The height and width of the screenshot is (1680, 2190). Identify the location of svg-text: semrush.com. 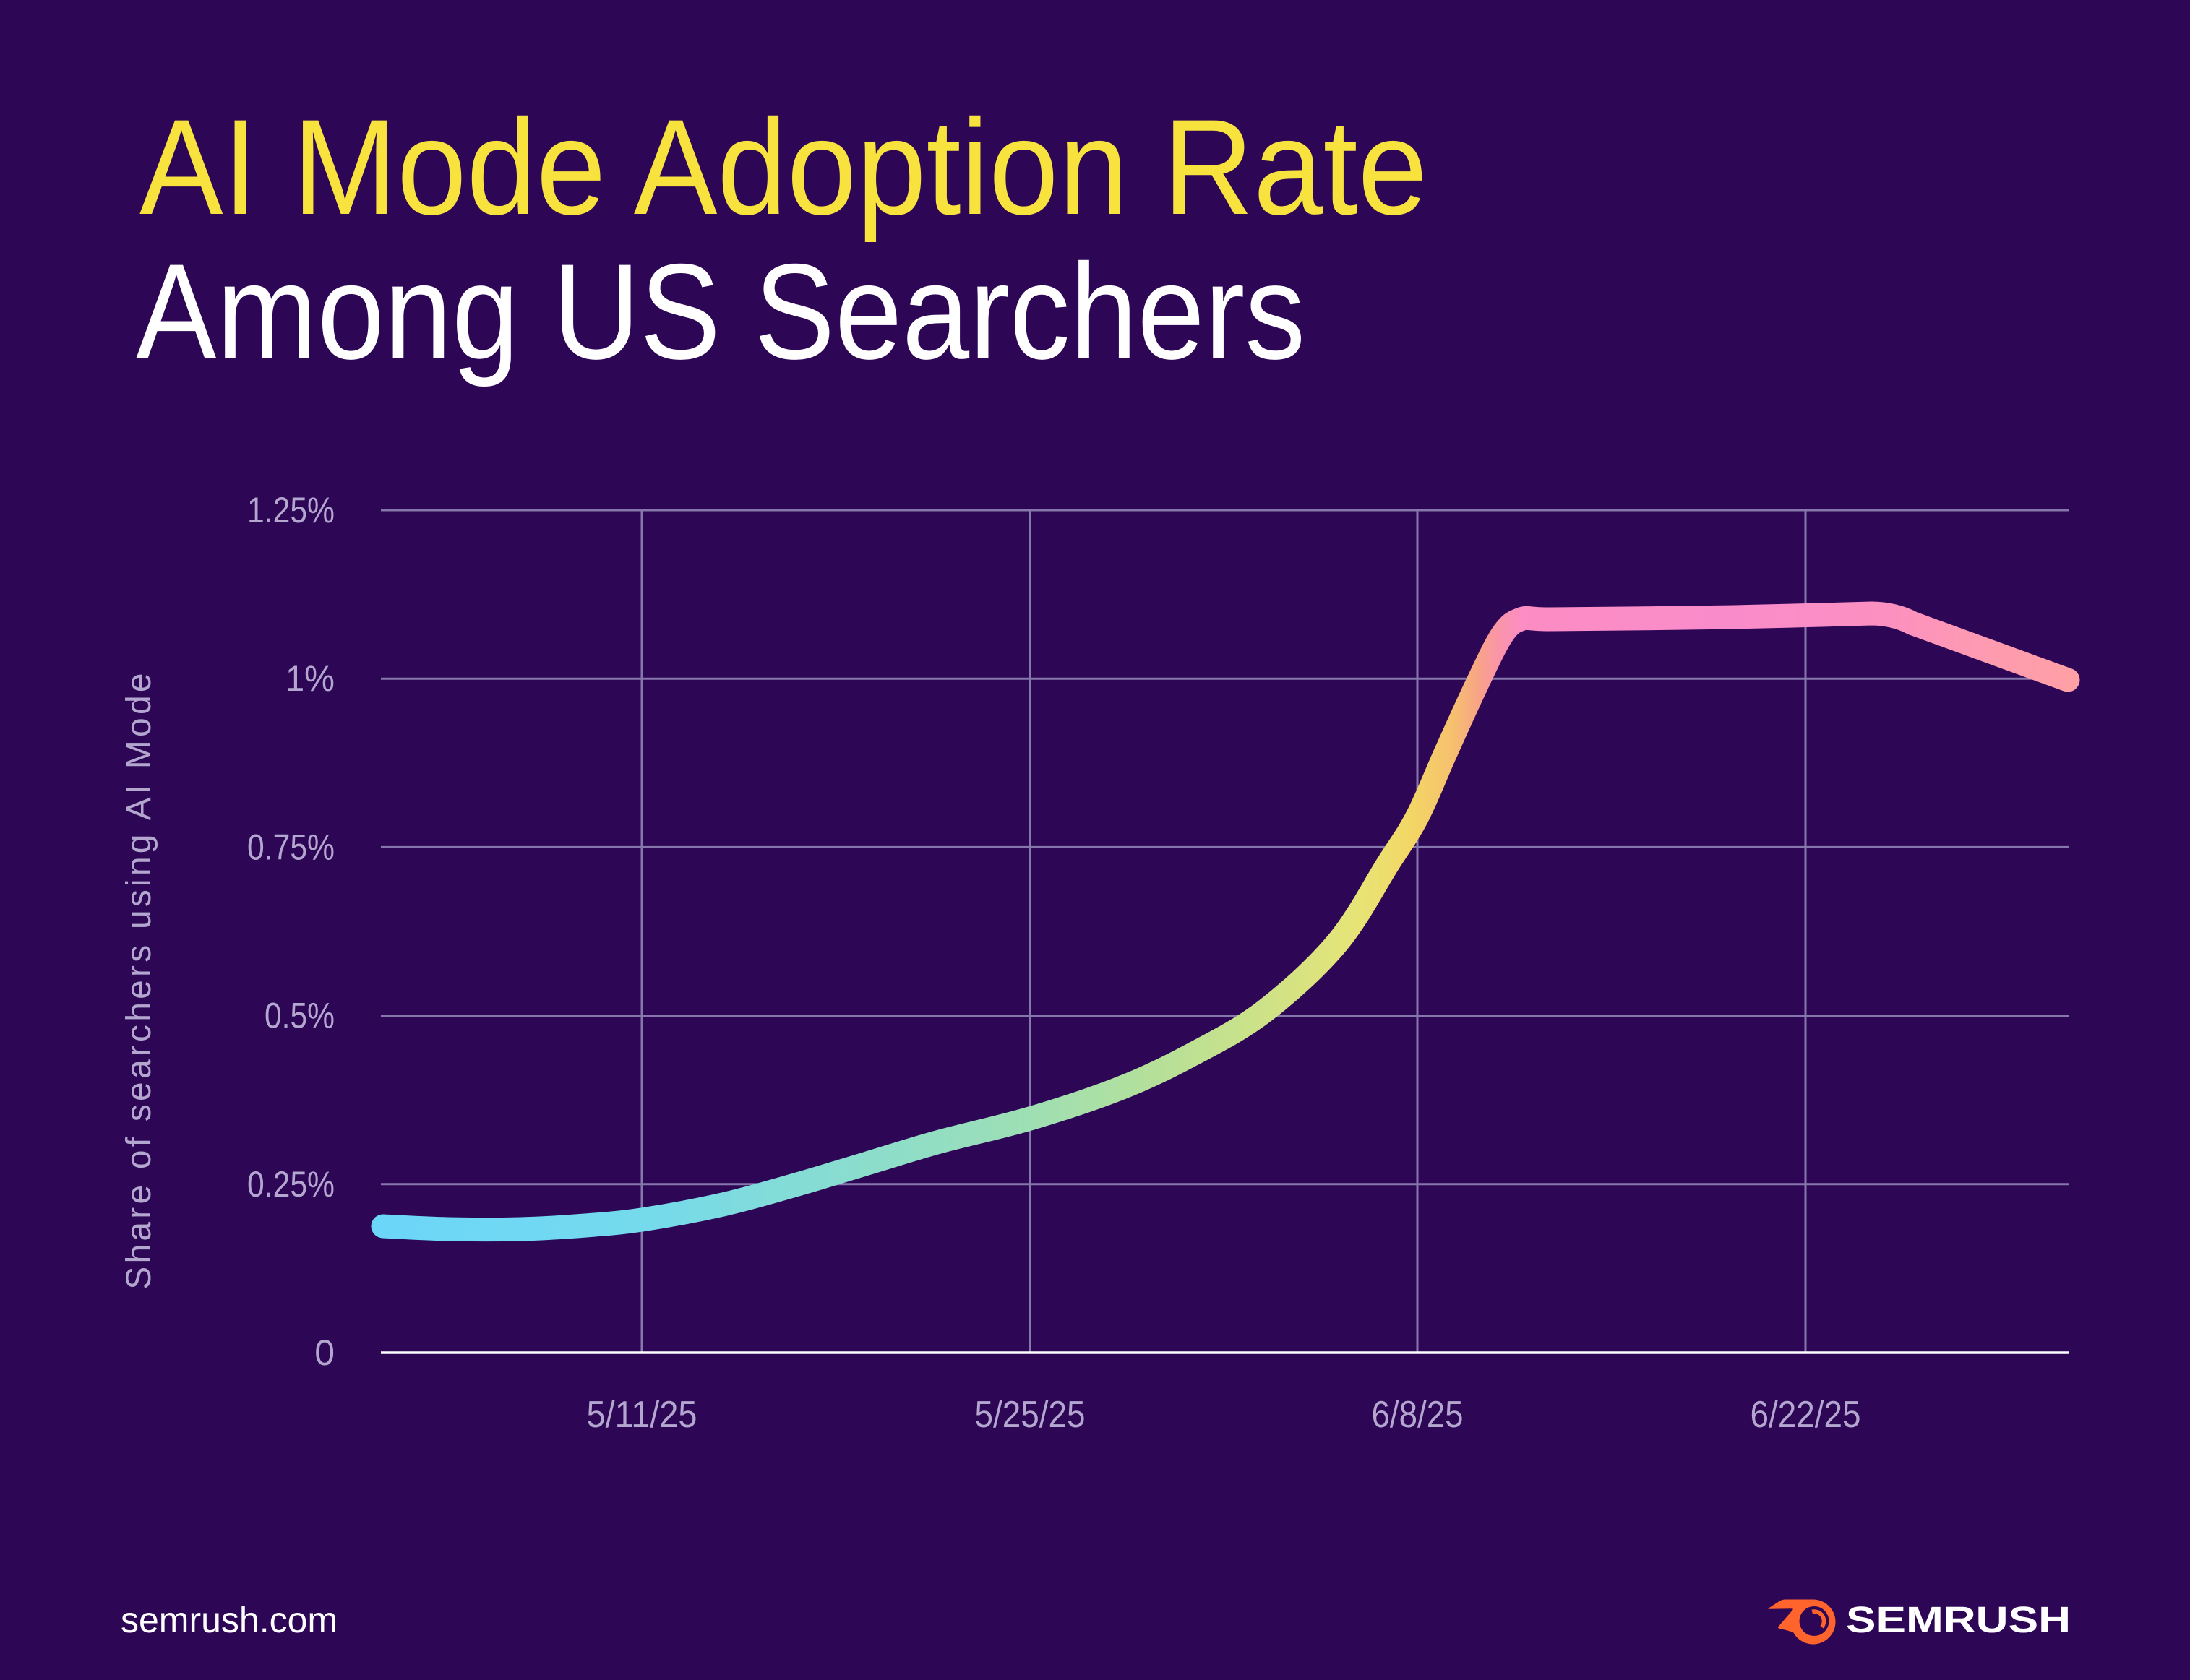
(229, 1620).